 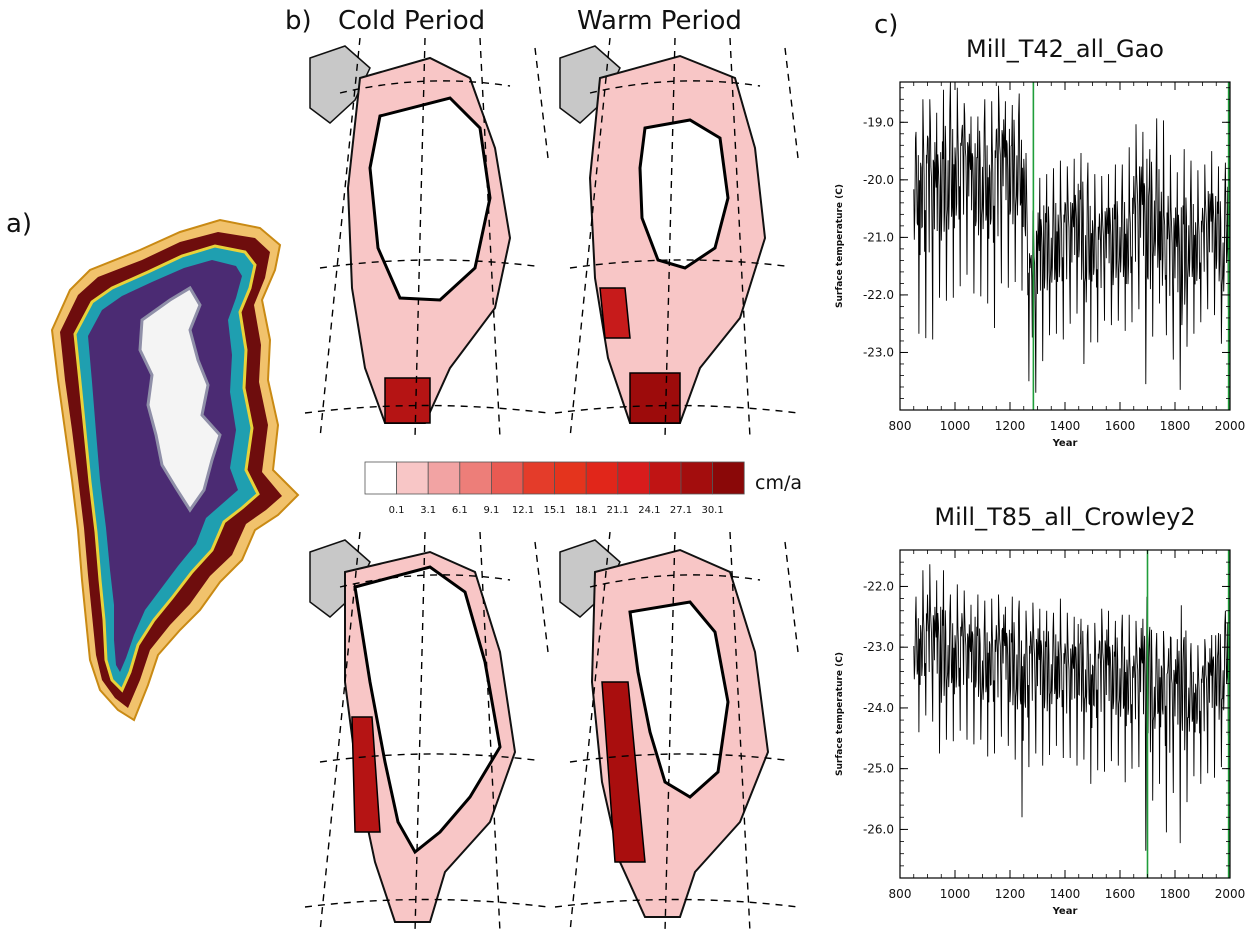 I want to click on cold-period-title: Cold Period, so click(x=412, y=21).